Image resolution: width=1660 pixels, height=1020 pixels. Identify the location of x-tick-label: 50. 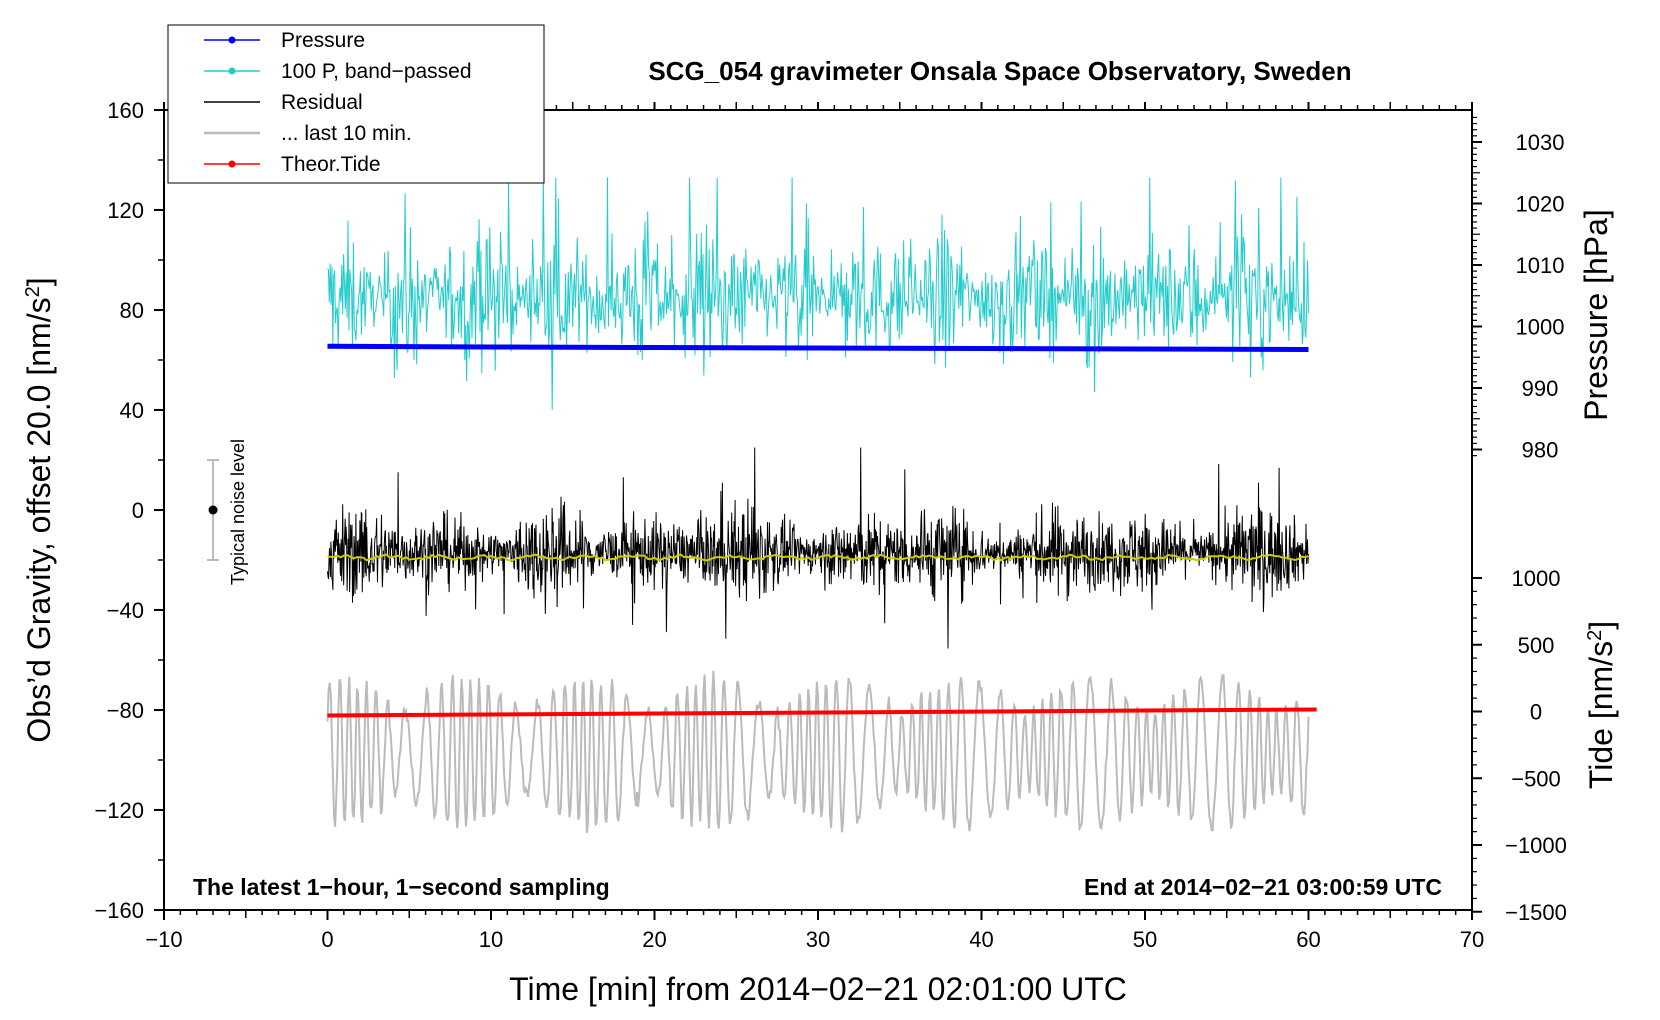
(1145, 939).